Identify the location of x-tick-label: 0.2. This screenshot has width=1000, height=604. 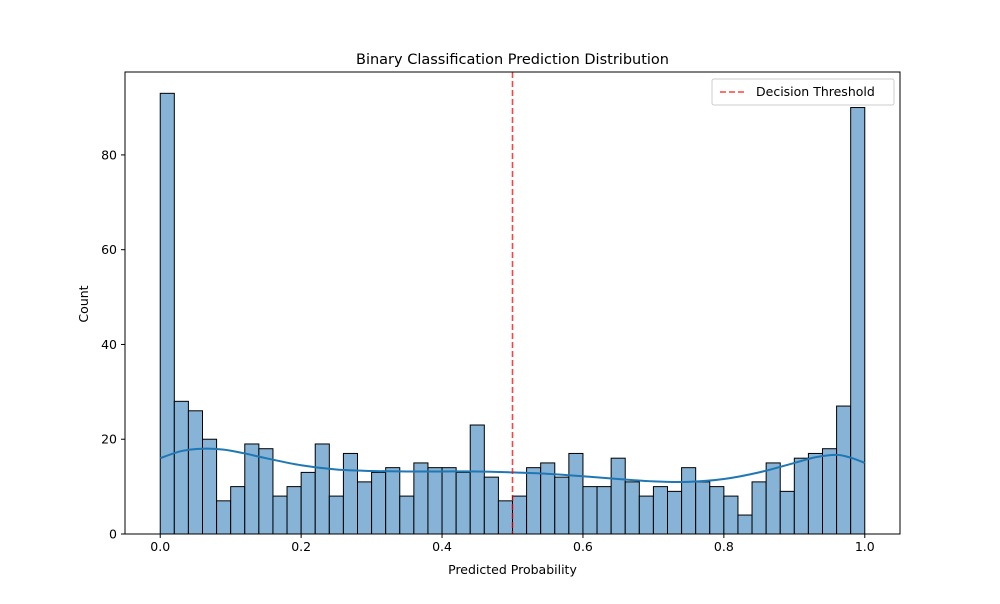
(301, 546).